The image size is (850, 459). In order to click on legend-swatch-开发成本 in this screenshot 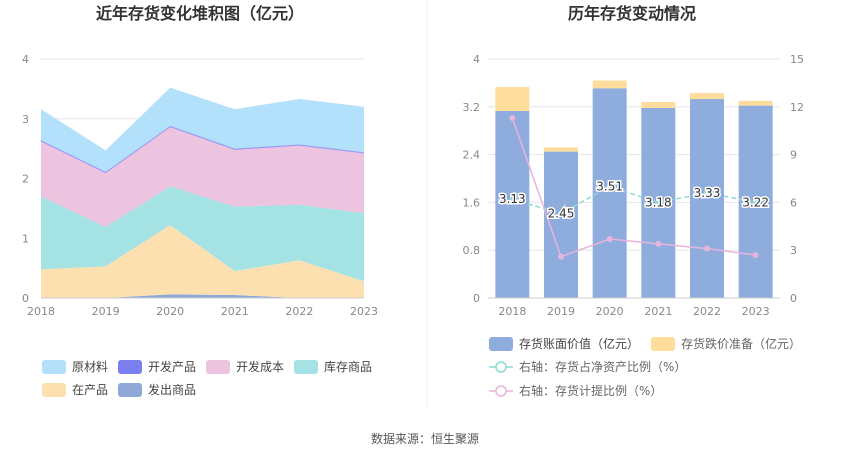, I will do `click(218, 367)`.